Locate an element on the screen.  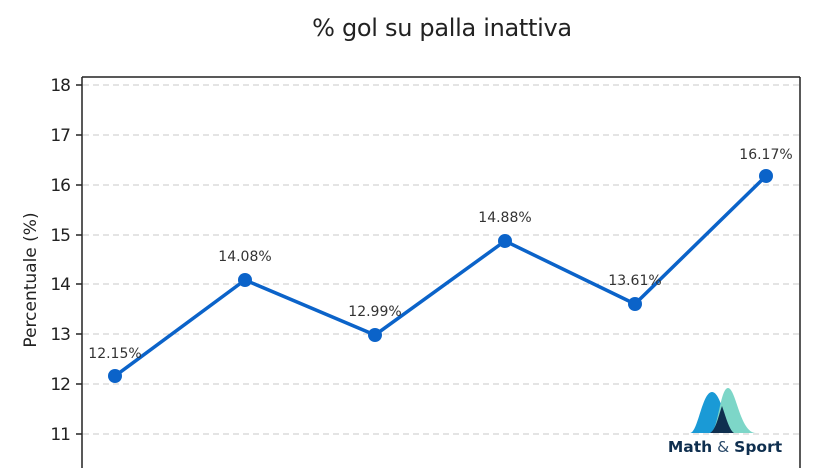
logo-word-sport: Sport is located at coordinates (758, 447).